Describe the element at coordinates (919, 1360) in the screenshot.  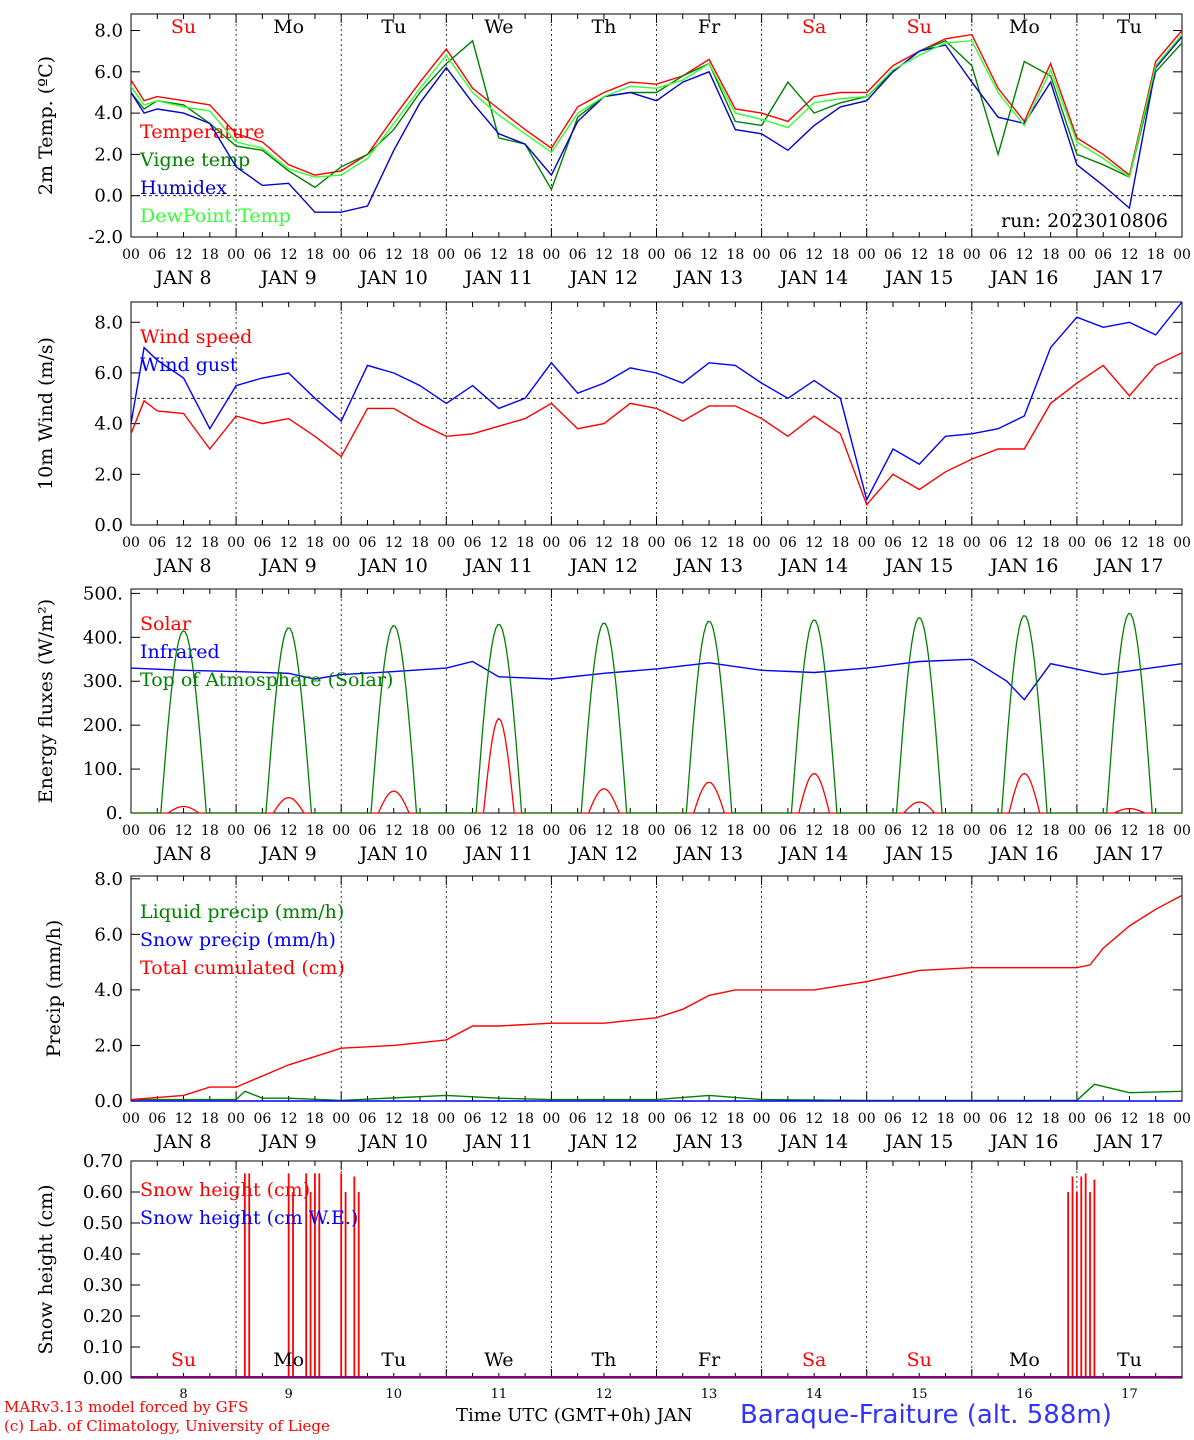
I see `day-label: Su` at that location.